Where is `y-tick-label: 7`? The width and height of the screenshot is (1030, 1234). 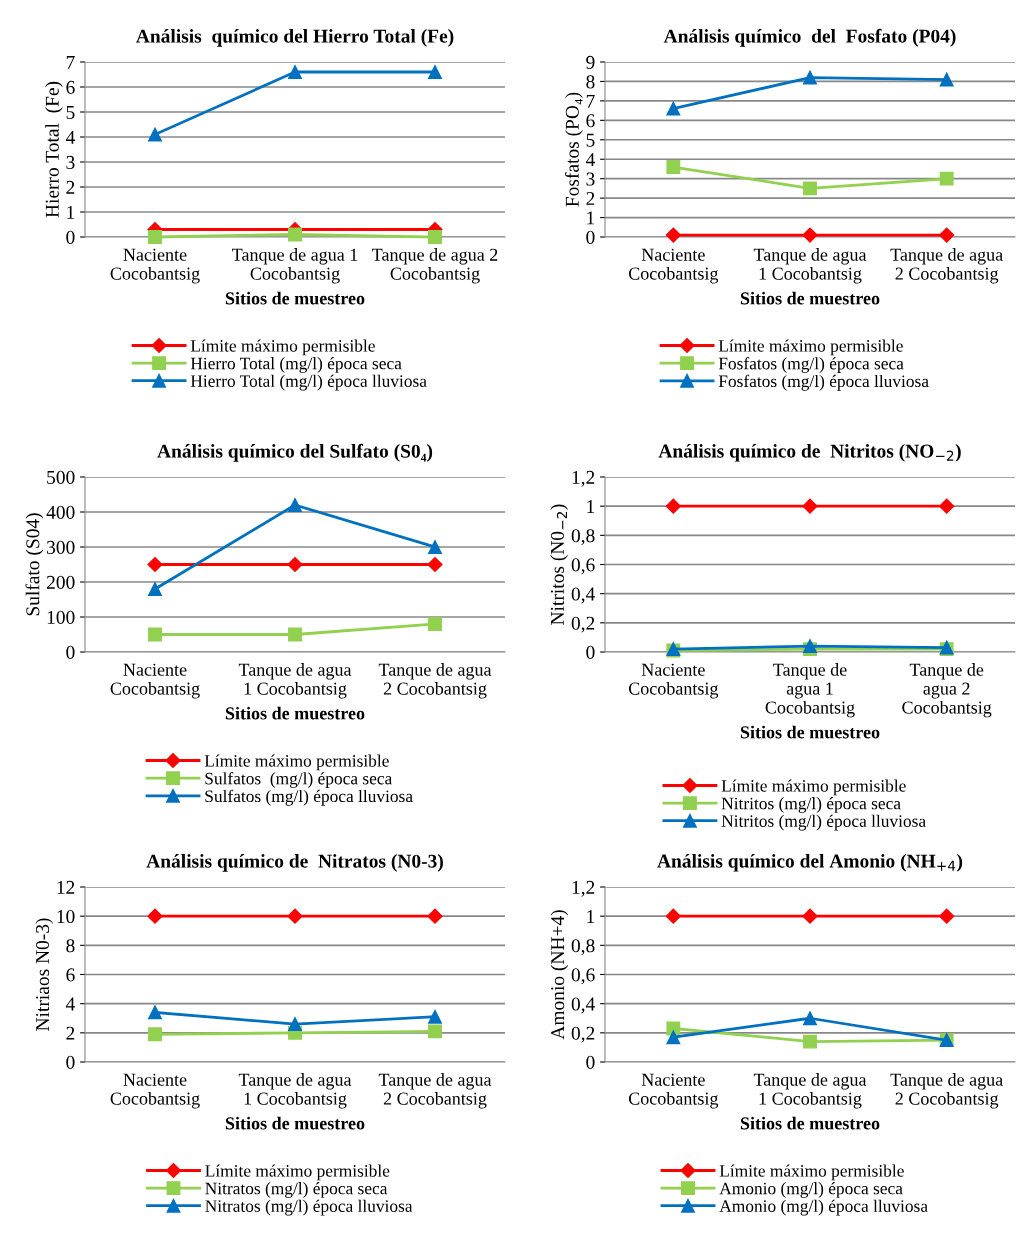
y-tick-label: 7 is located at coordinates (70, 62).